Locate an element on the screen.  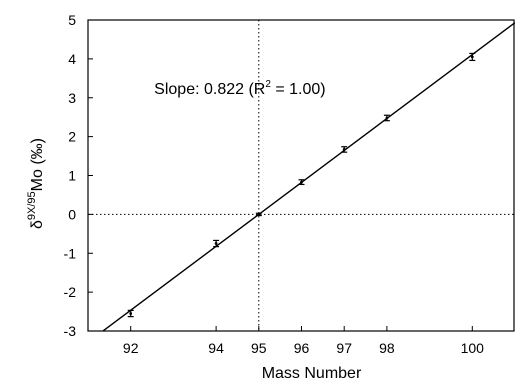
annotation-suffix: = 1.00) is located at coordinates (298, 89).